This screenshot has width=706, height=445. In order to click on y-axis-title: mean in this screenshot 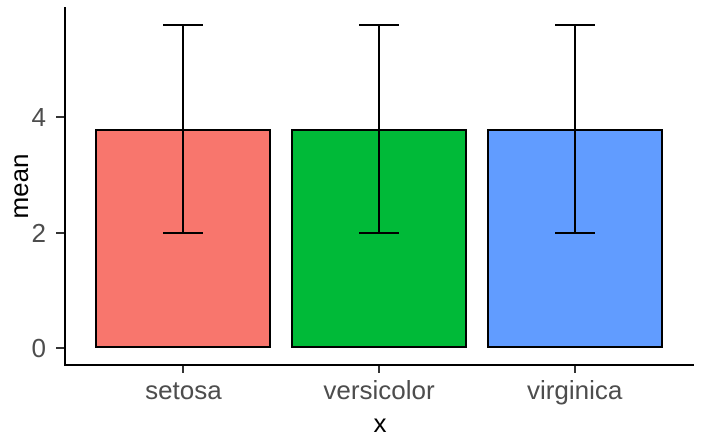, I will do `click(19, 186)`.